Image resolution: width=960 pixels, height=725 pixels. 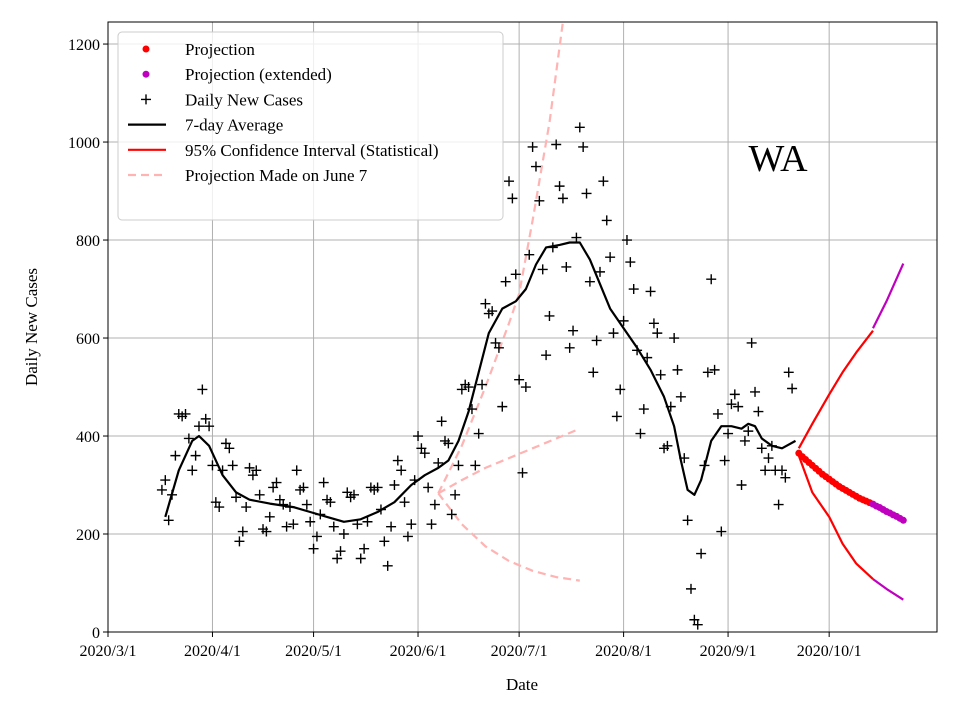 I want to click on y-tick-label: 600, so click(x=88, y=339).